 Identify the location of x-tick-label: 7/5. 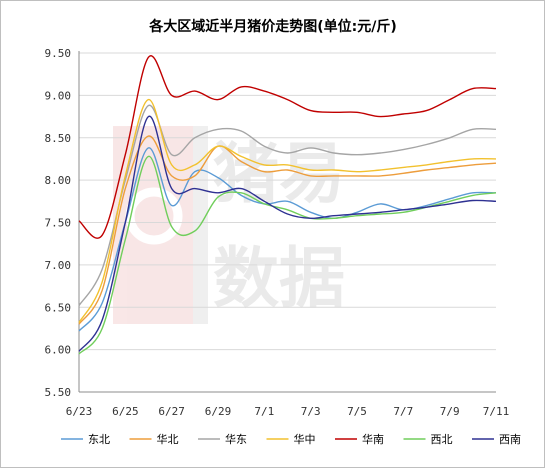
(357, 411).